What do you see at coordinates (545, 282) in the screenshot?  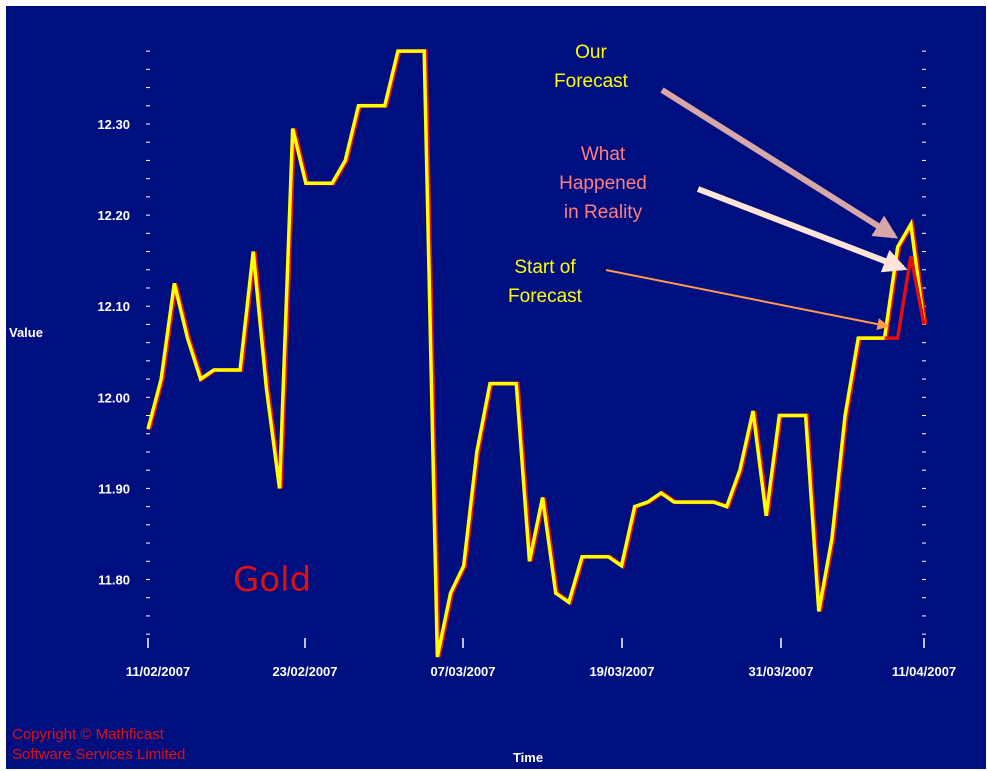 I see `annotation-start-of-forecast: Start of Forecast` at bounding box center [545, 282].